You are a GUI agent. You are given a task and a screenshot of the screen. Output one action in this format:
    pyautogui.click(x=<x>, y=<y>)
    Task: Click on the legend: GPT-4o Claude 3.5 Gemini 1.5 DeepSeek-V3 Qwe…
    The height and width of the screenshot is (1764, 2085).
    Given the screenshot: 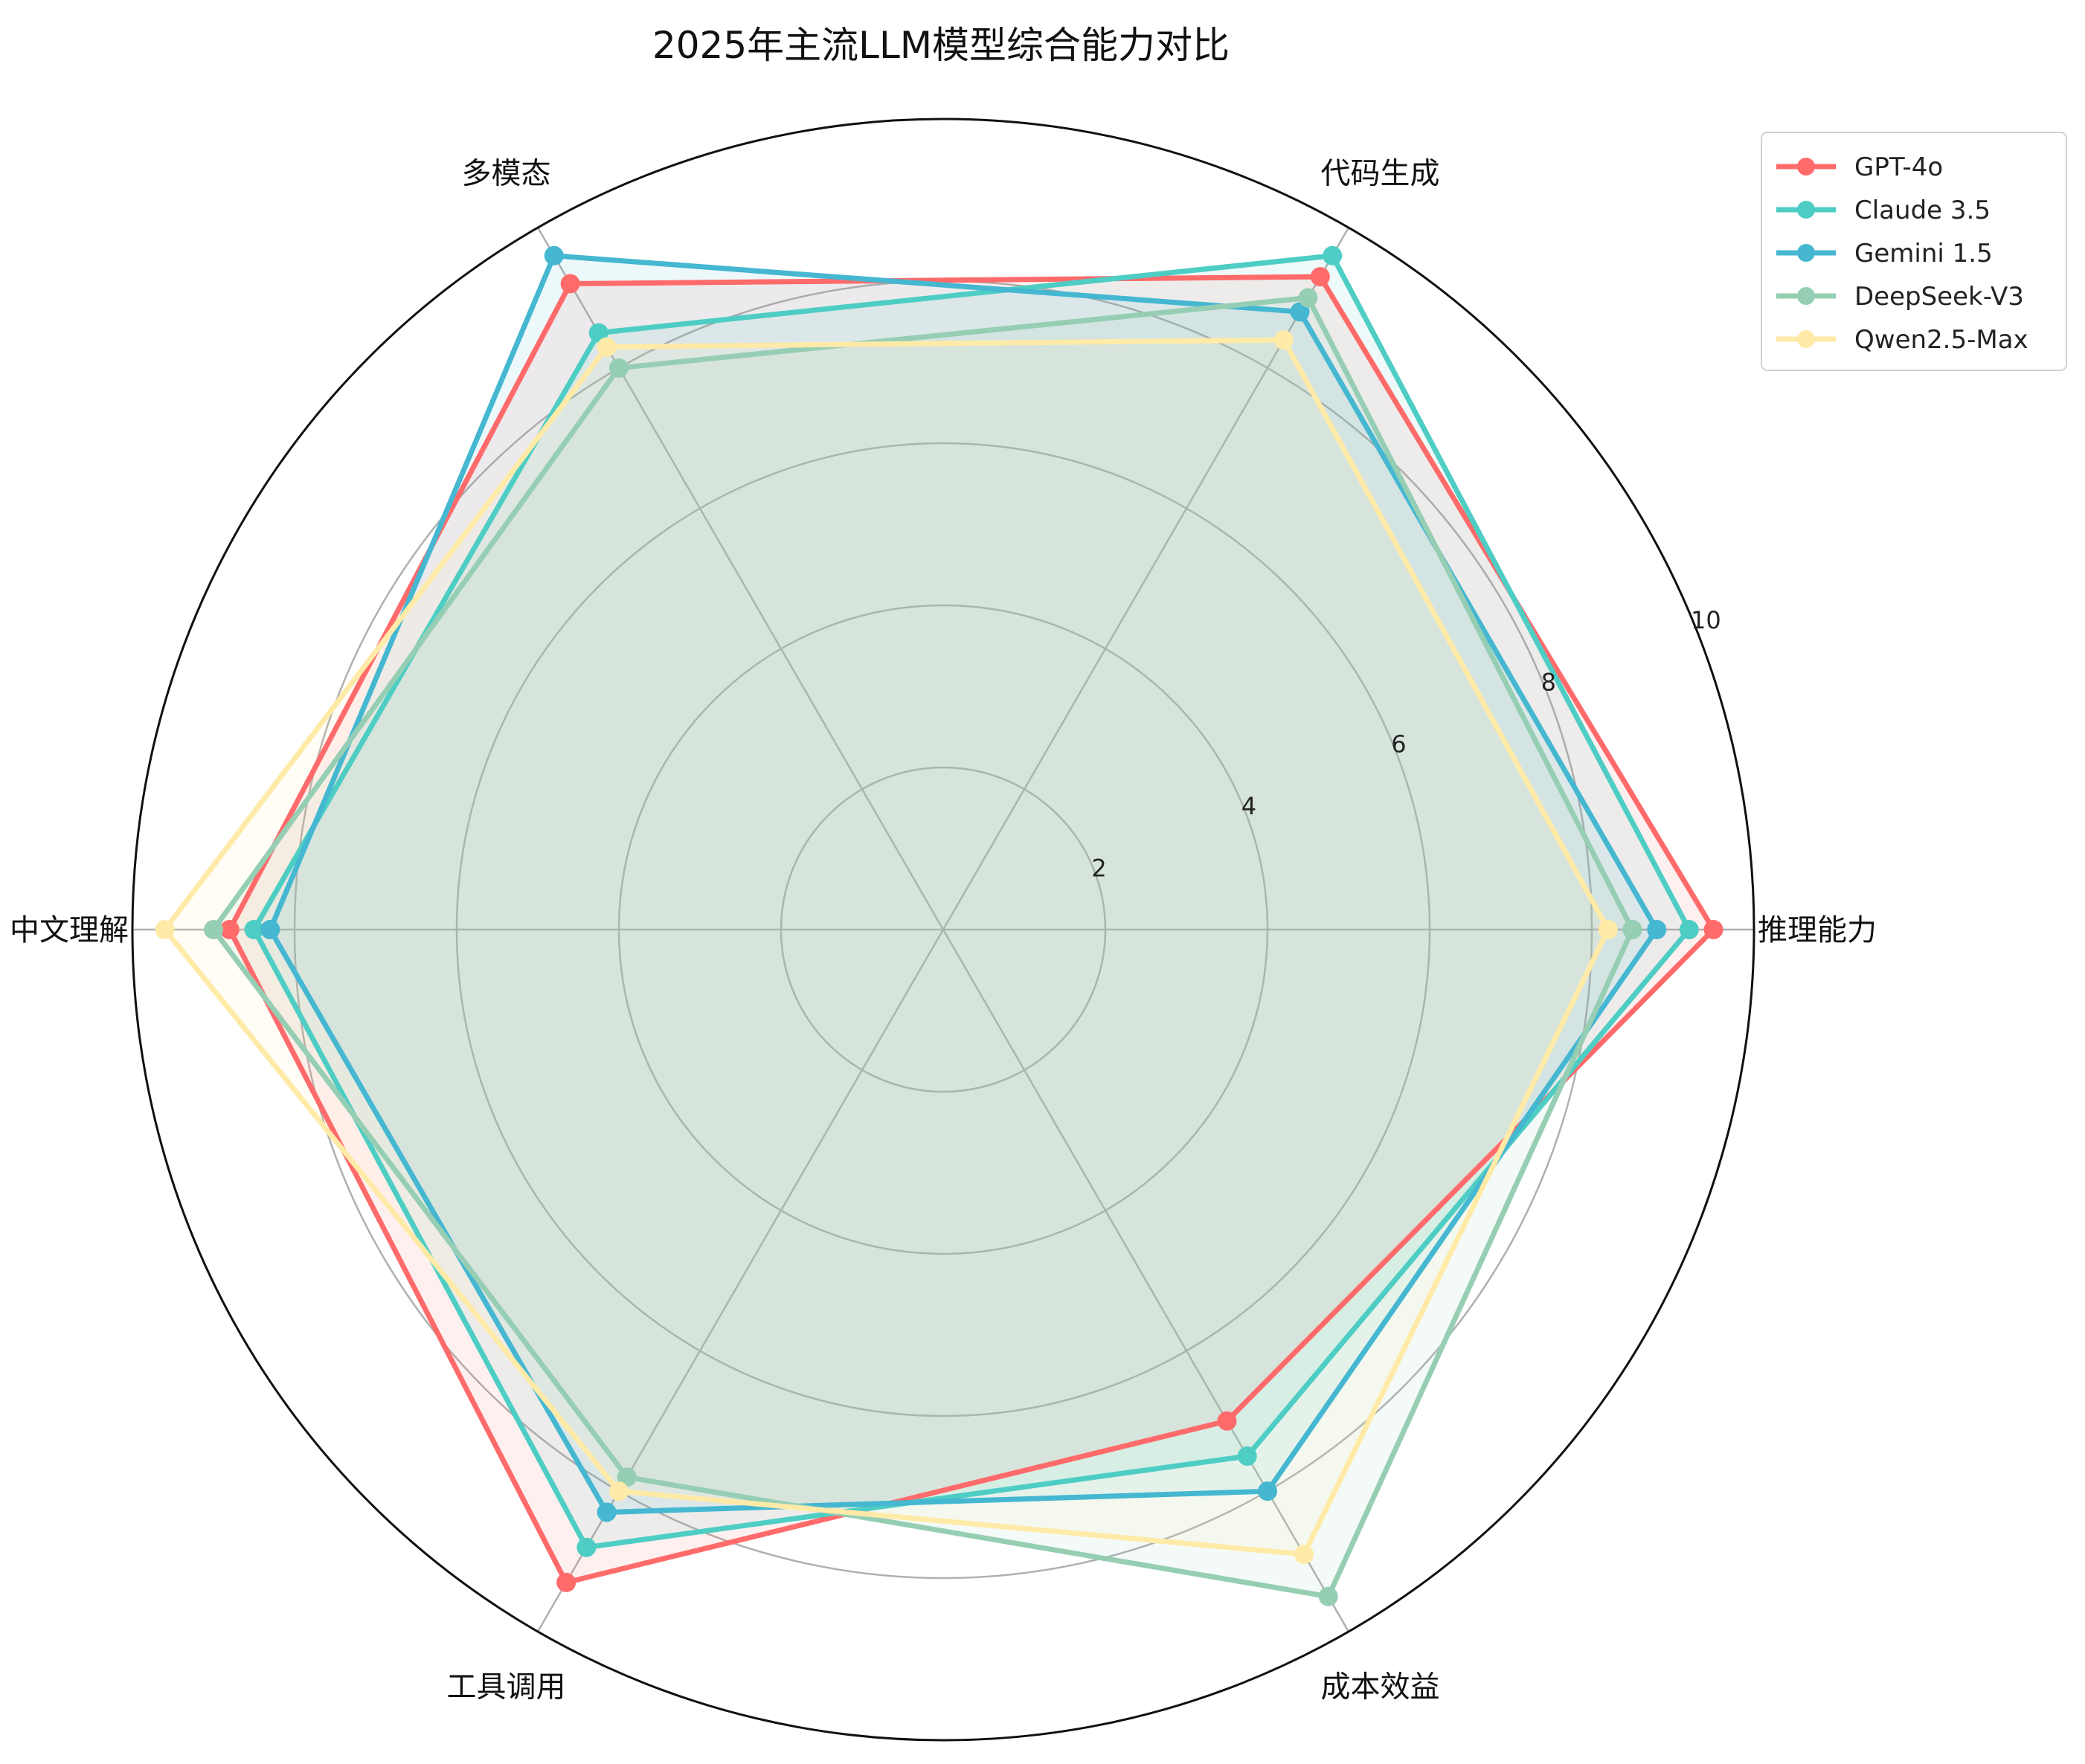 What is the action you would take?
    pyautogui.click(x=1914, y=252)
    